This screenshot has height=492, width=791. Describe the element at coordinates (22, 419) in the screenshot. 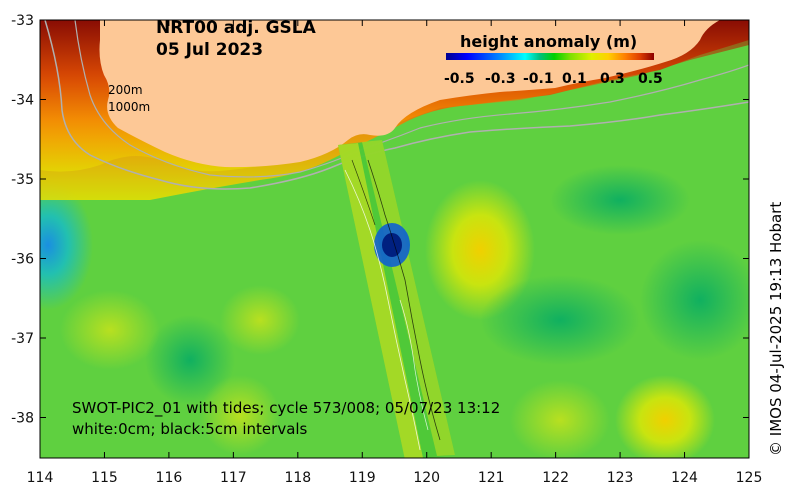

I see `y-tick-label: -38` at that location.